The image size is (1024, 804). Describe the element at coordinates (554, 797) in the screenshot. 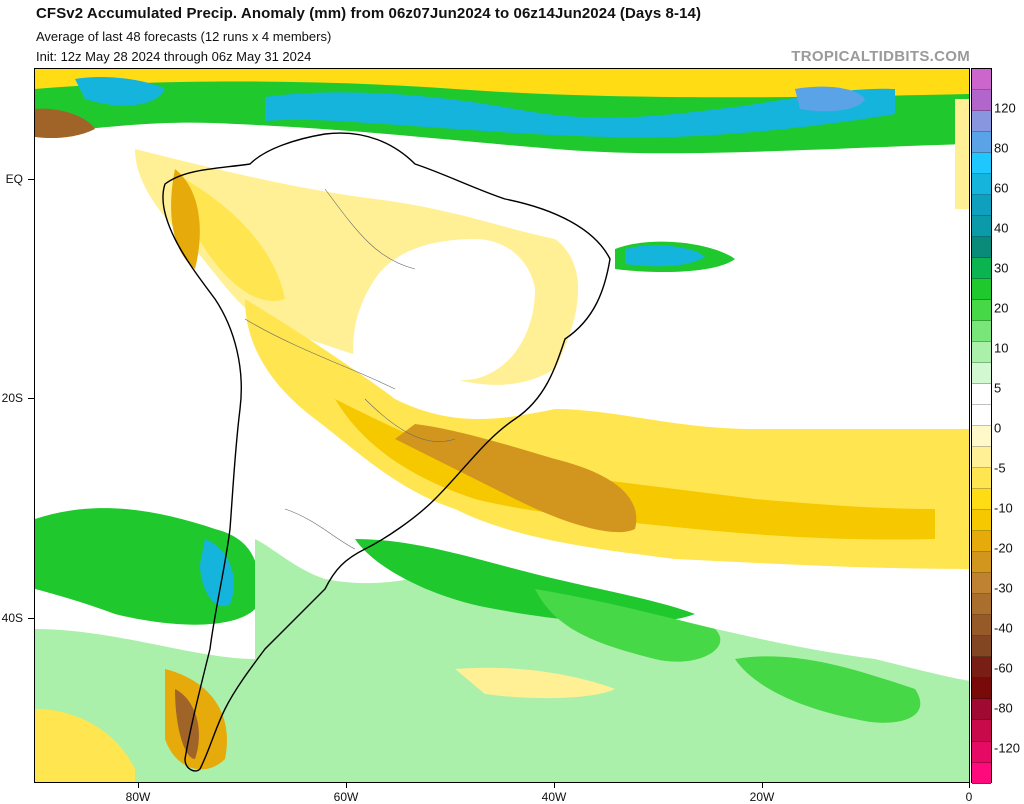

I see `longitude-label: 40W` at that location.